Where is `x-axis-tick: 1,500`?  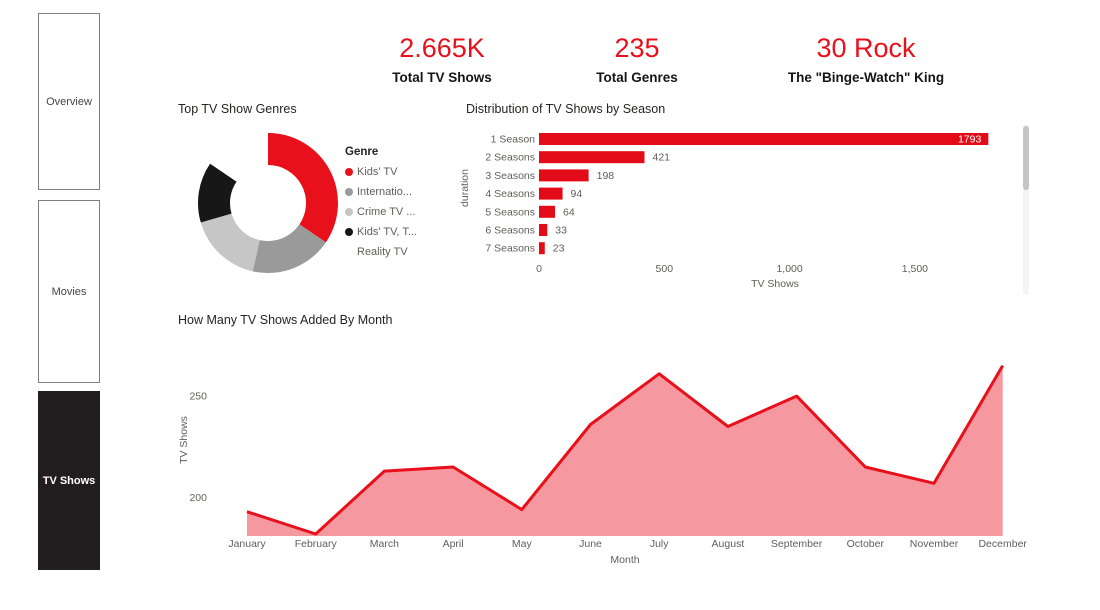
x-axis-tick: 1,500 is located at coordinates (915, 269).